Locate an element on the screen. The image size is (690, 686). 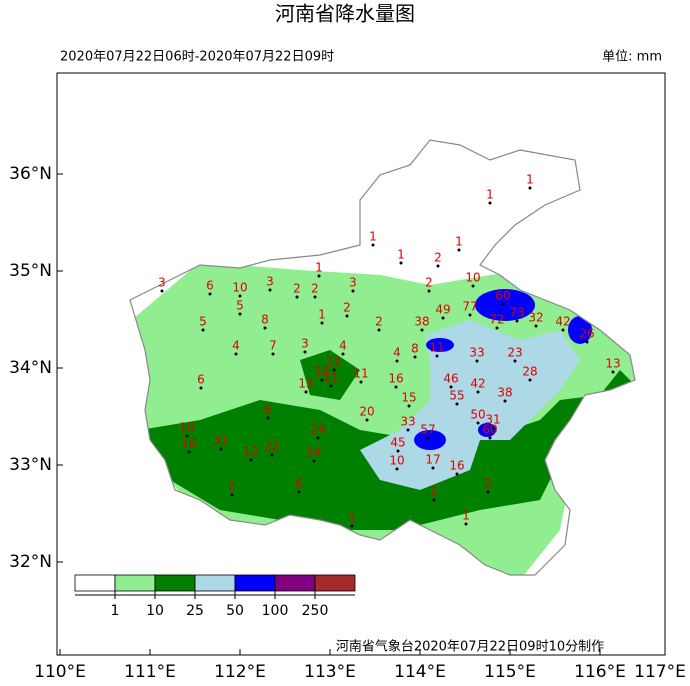
x-tick-label: 117°E is located at coordinates (660, 672).